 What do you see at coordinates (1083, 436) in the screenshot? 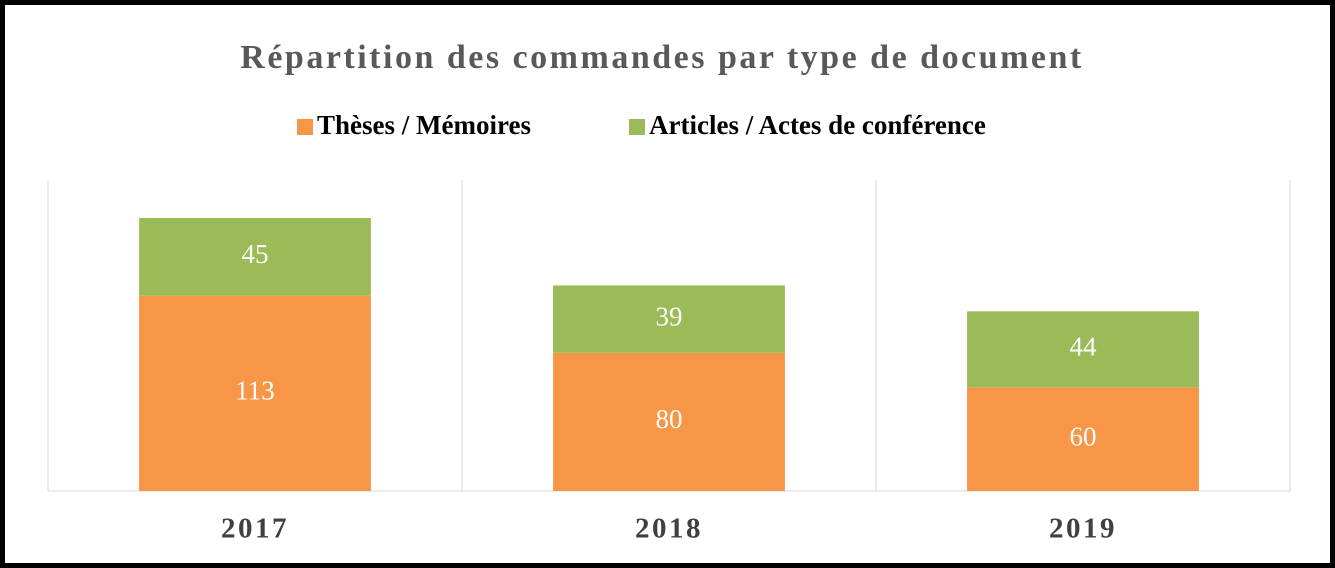
I see `data-label: 60` at bounding box center [1083, 436].